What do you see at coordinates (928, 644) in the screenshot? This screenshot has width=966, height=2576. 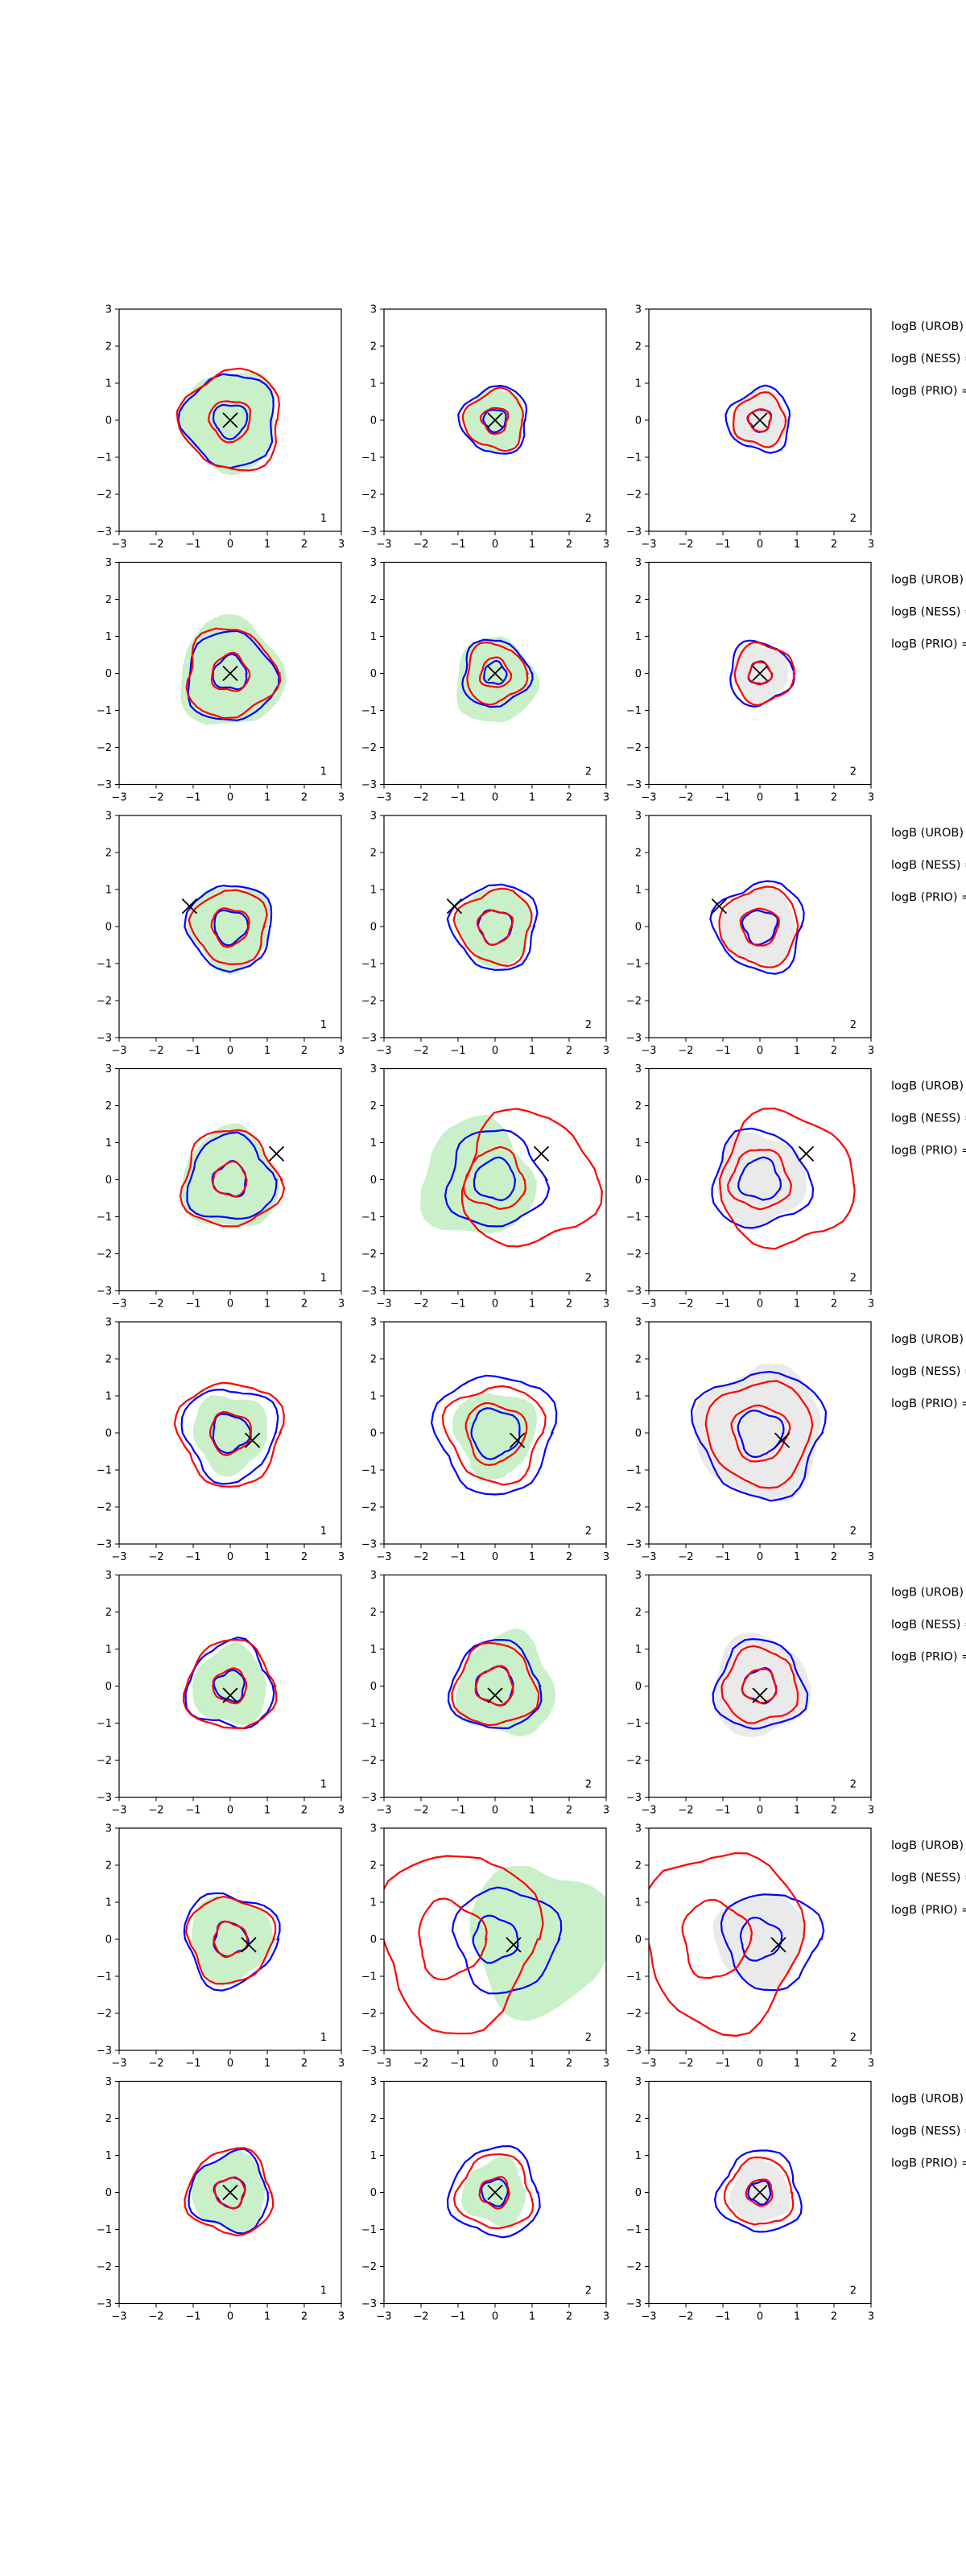 I see `logb-prio-label: logB (PRIO) =` at bounding box center [928, 644].